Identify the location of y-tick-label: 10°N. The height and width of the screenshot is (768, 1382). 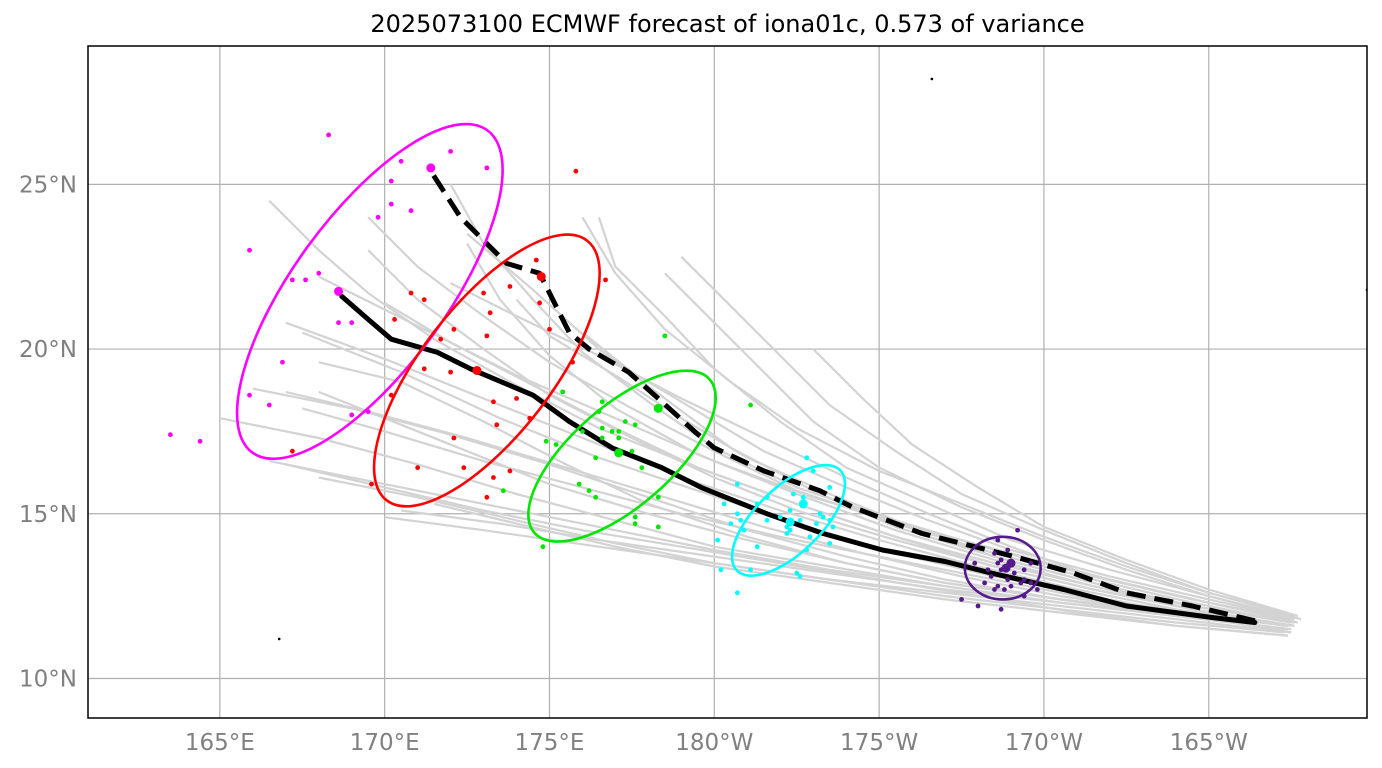
(48, 679).